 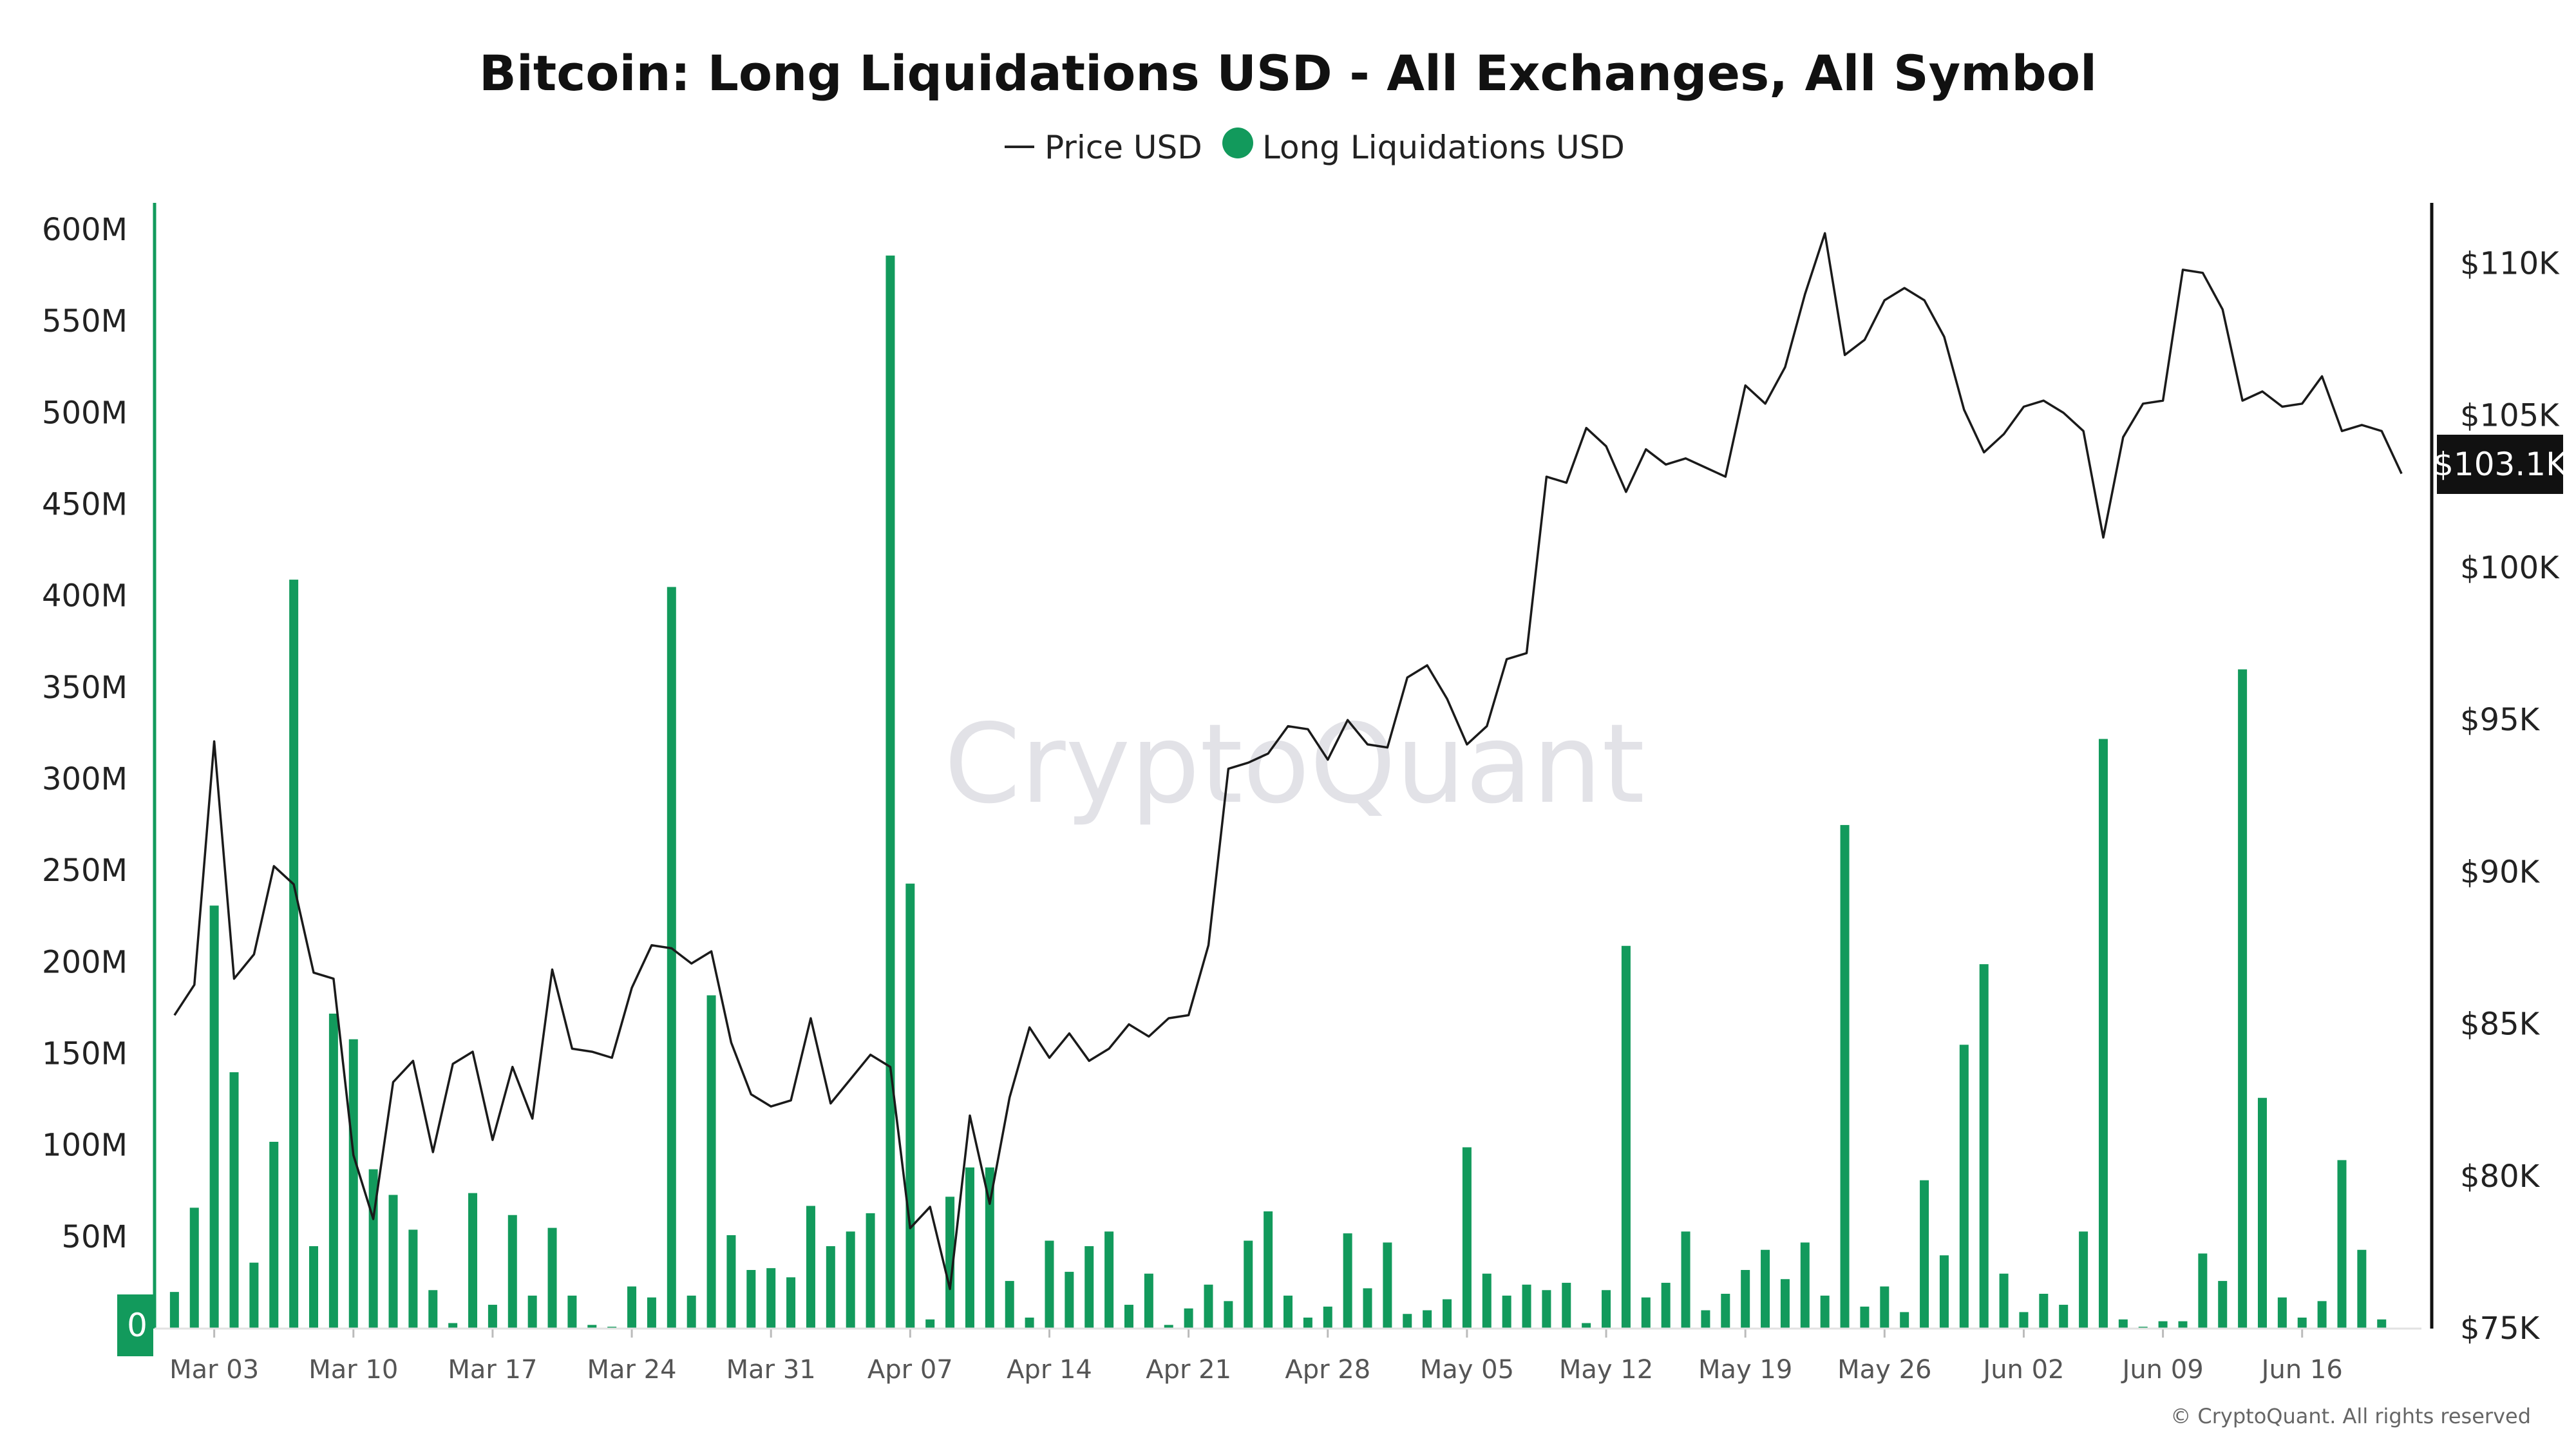 What do you see at coordinates (2350, 1416) in the screenshot?
I see `copyright: © CryptoQuant. All rights reserved` at bounding box center [2350, 1416].